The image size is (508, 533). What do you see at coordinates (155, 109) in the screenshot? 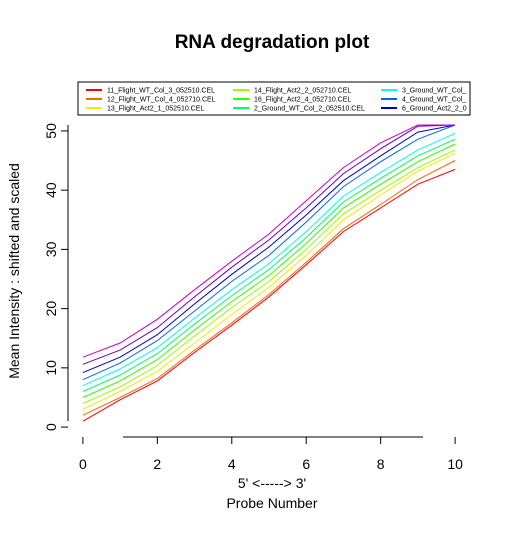
I see `legend-label: 13_Flight_Act2_1_052510.CEL` at bounding box center [155, 109].